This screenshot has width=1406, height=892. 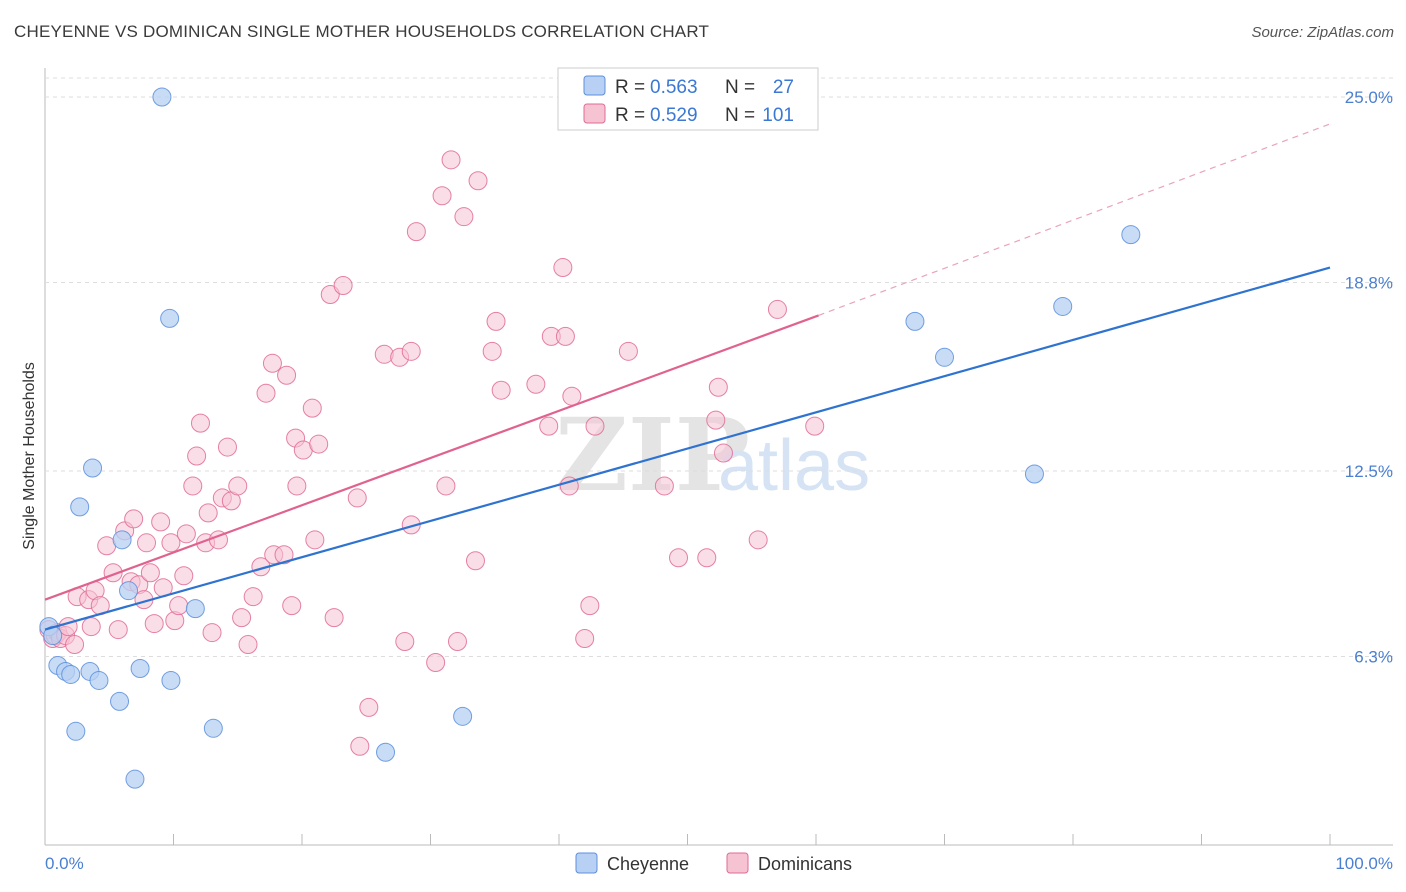 What do you see at coordinates (1074, 219) in the screenshot?
I see `dominicans-trend-line-extension` at bounding box center [1074, 219].